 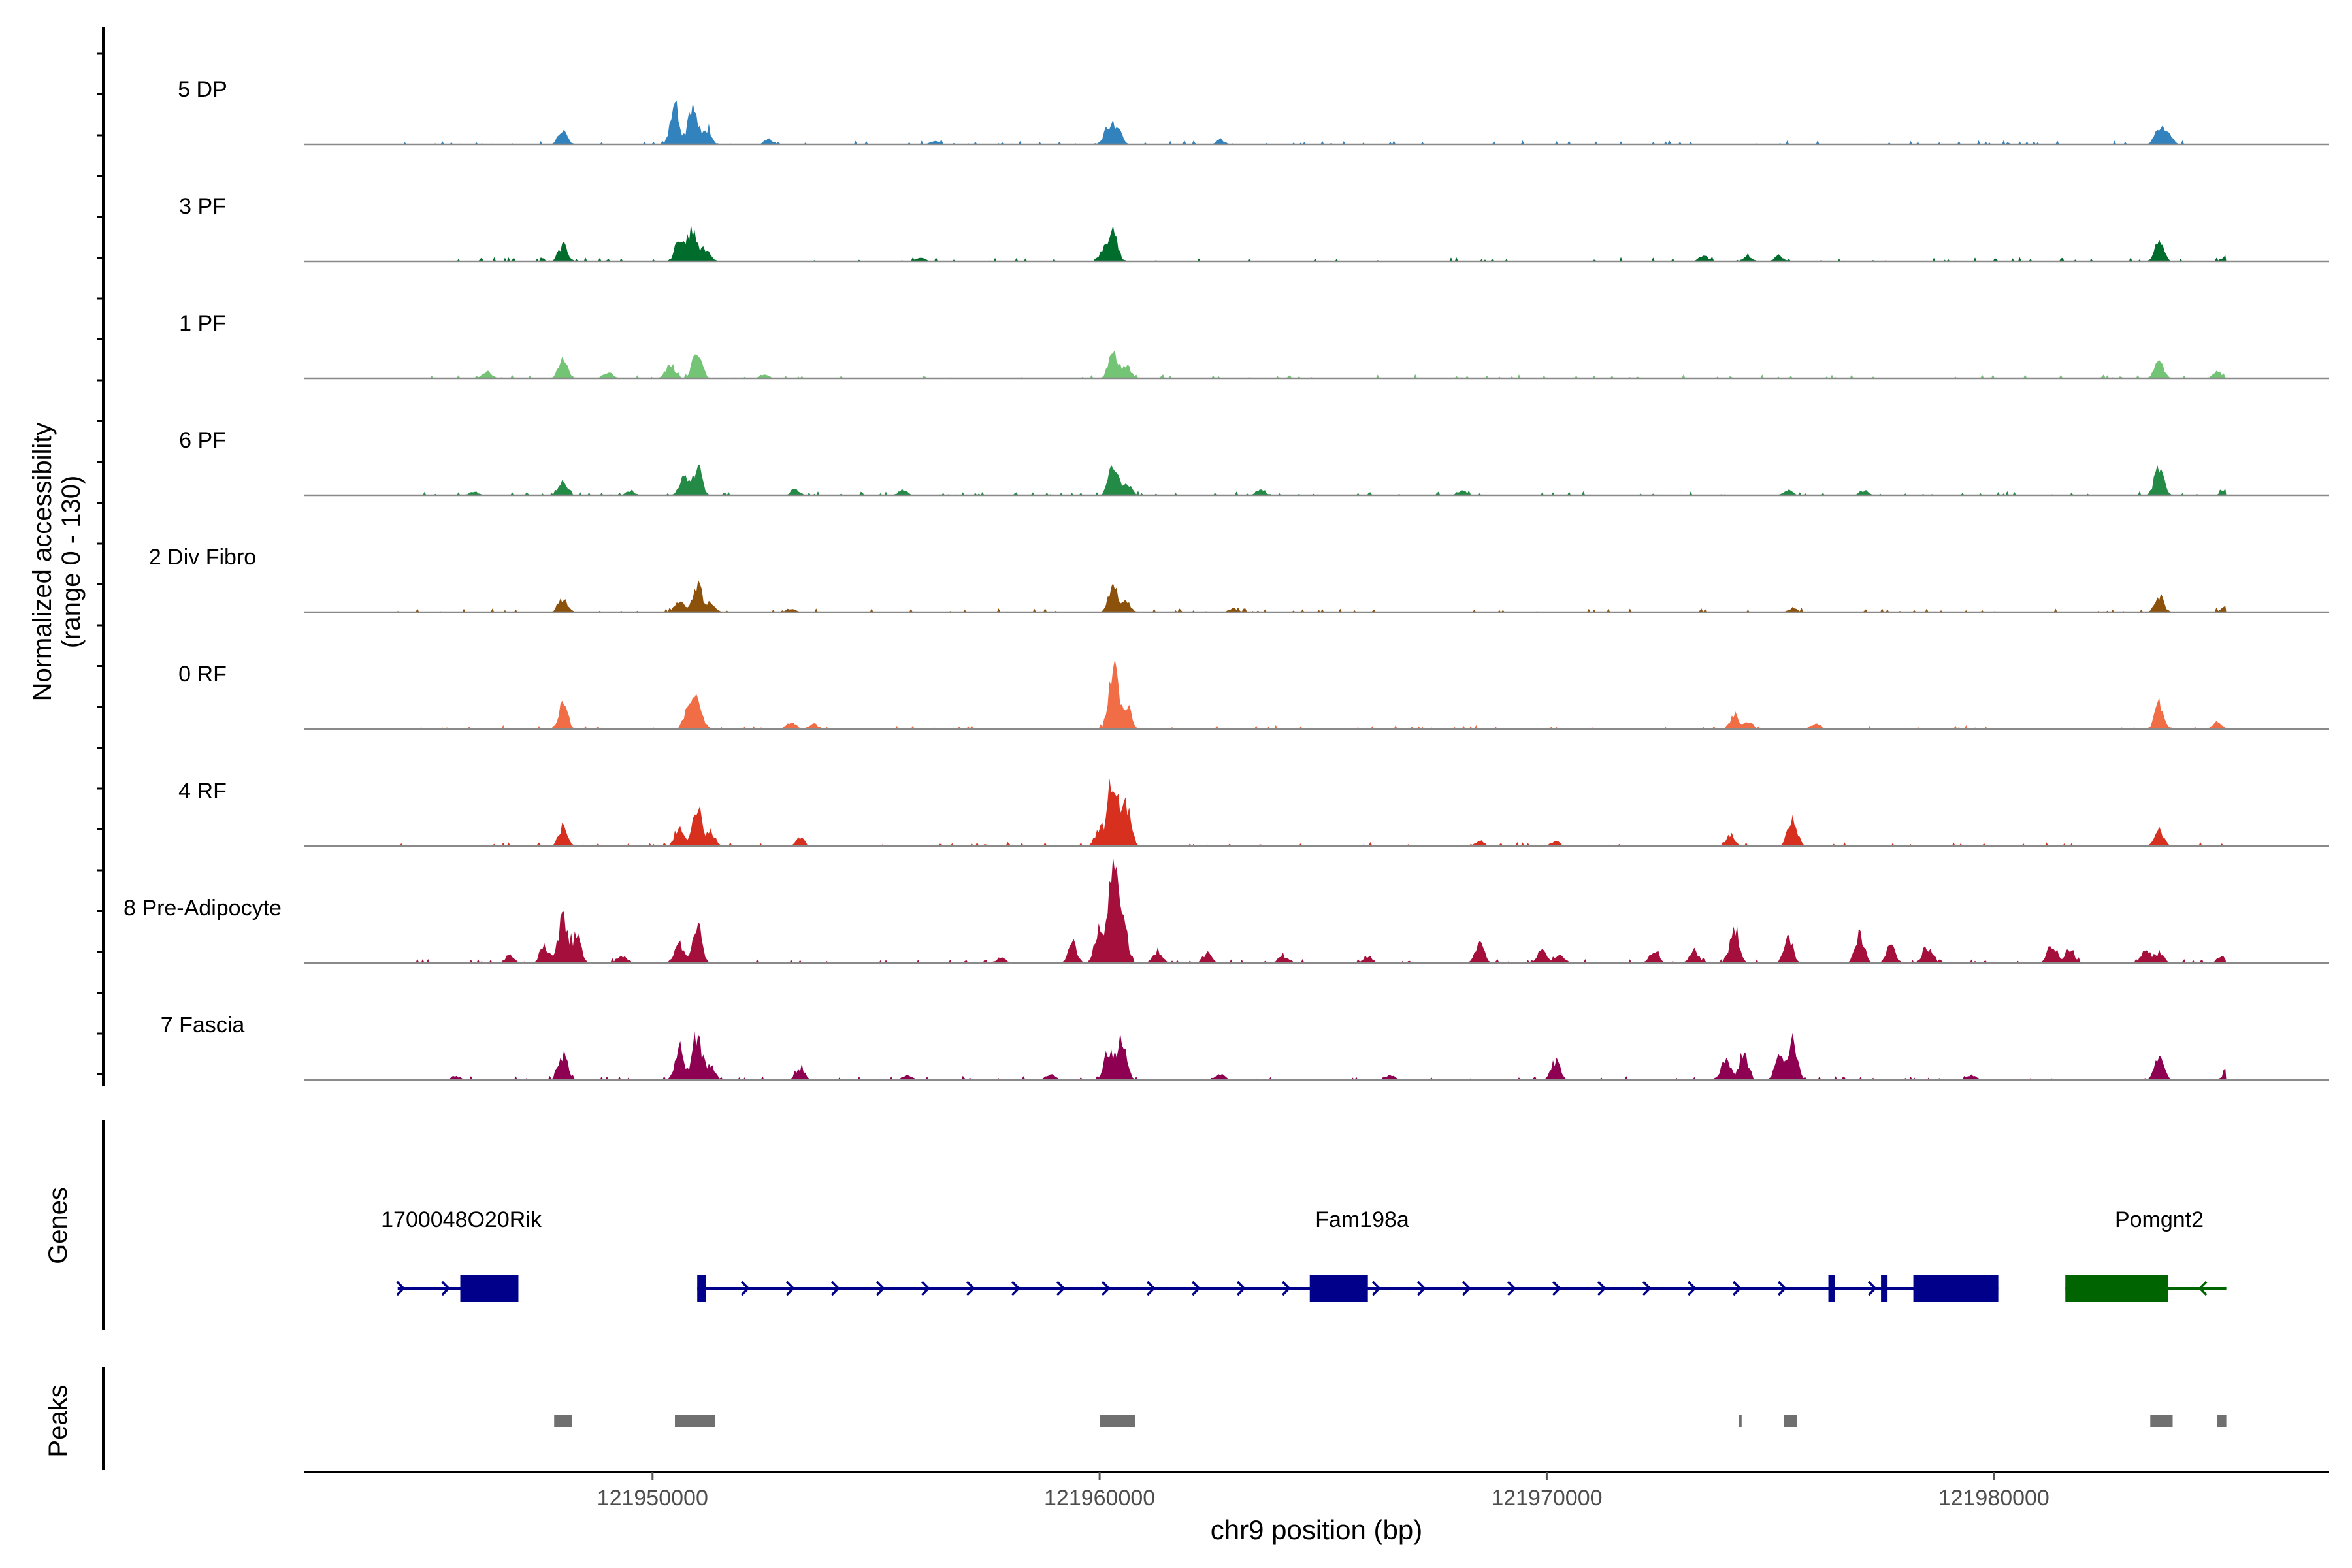 What do you see at coordinates (461, 1219) in the screenshot?
I see `gene-label-0: 1700048O20Rik` at bounding box center [461, 1219].